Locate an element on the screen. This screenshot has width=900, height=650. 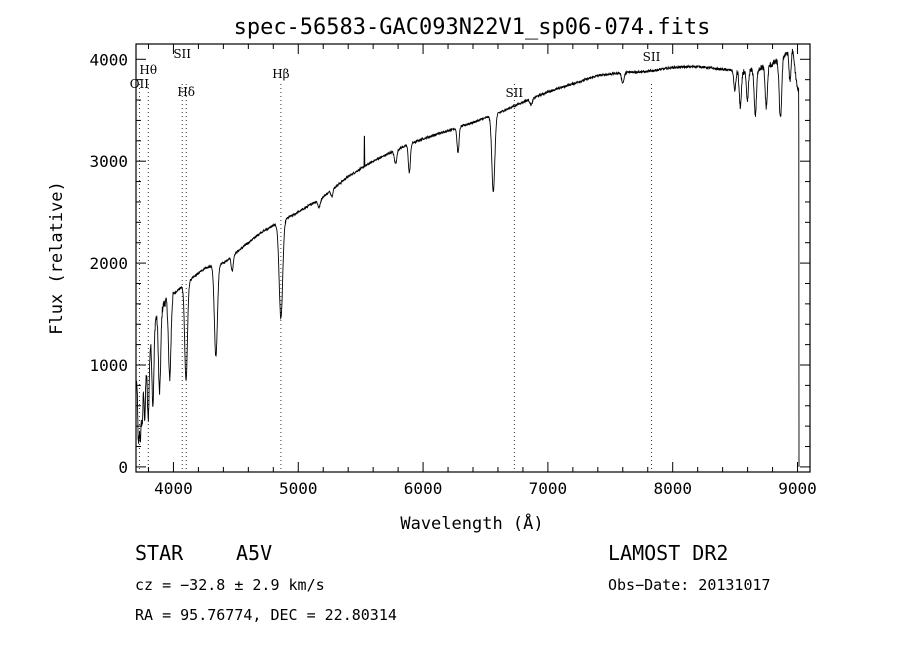
spectral-subclass: A5V is located at coordinates (254, 553).